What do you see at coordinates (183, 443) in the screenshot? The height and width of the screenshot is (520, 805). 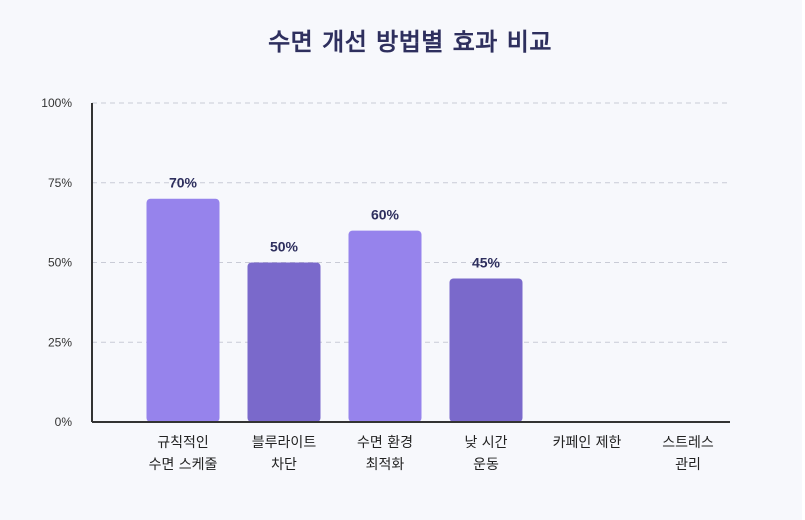 I see `x-tick-label: 규칙적인` at bounding box center [183, 443].